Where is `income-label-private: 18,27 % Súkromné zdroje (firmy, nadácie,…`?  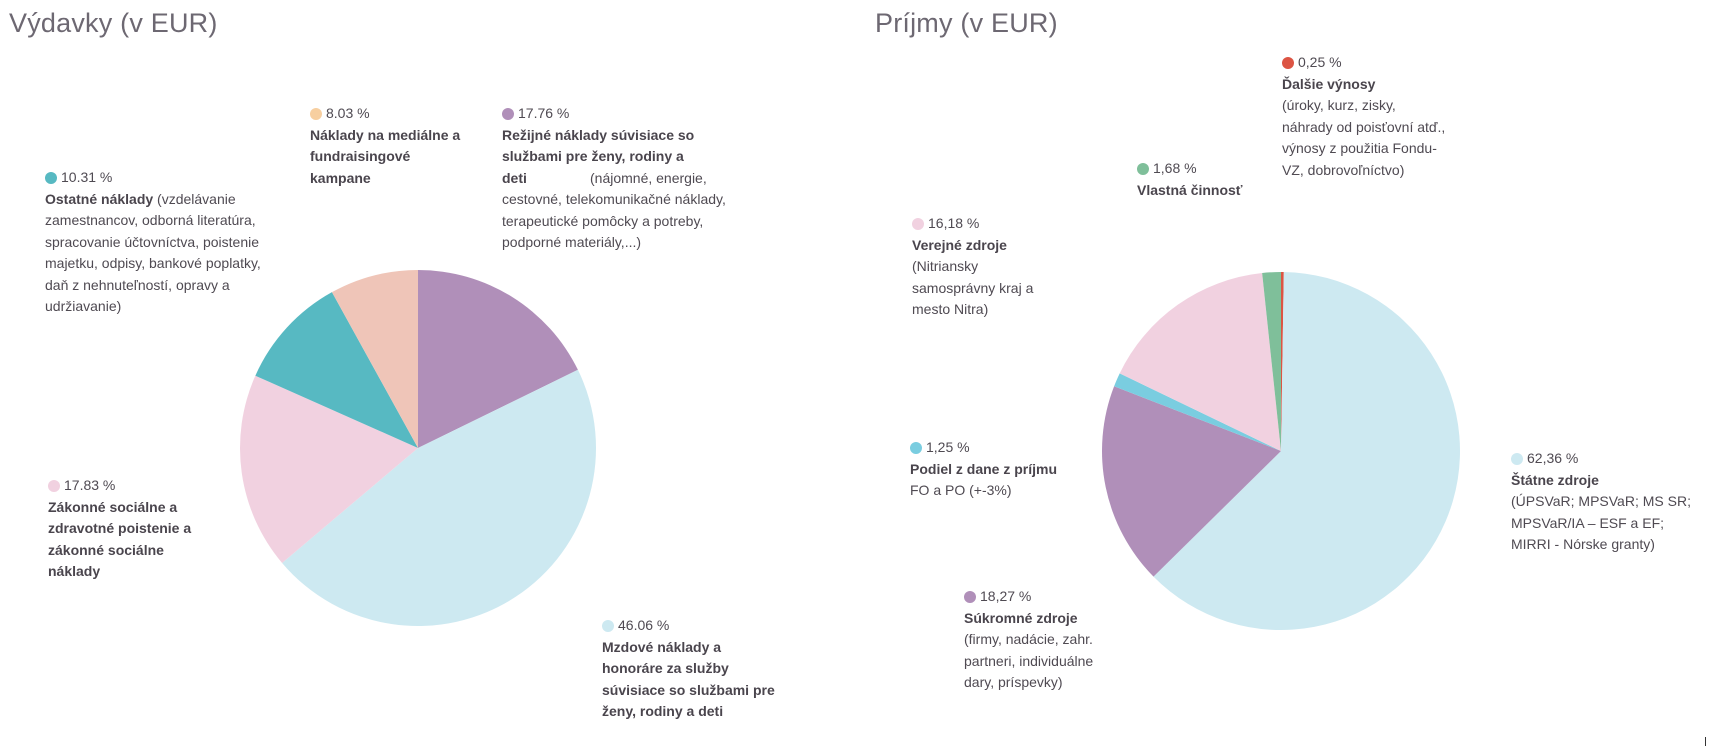 income-label-private: 18,27 % Súkromné zdroje (firmy, nadácie,… is located at coordinates (1031, 640).